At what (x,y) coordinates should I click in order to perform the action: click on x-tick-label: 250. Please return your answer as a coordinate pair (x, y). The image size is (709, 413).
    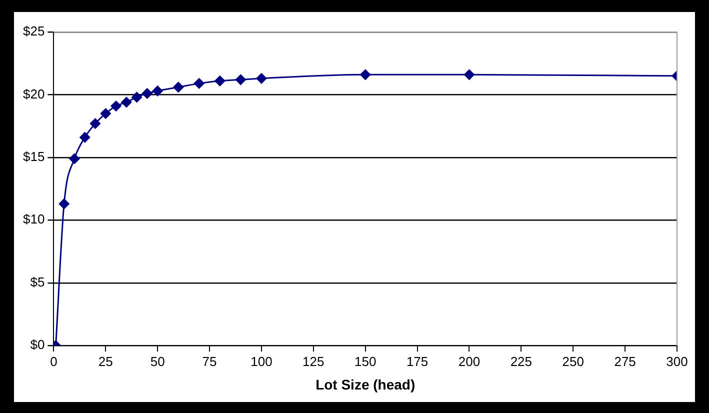
    Looking at the image, I should click on (573, 361).